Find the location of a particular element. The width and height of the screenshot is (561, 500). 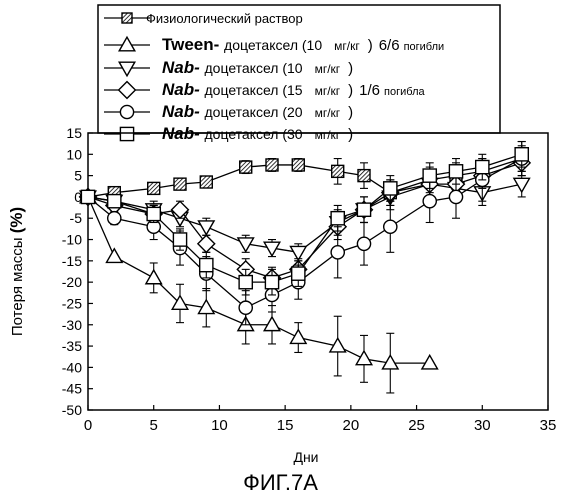

y-axis-label: Потеря массы (%) is located at coordinates (16, 271).